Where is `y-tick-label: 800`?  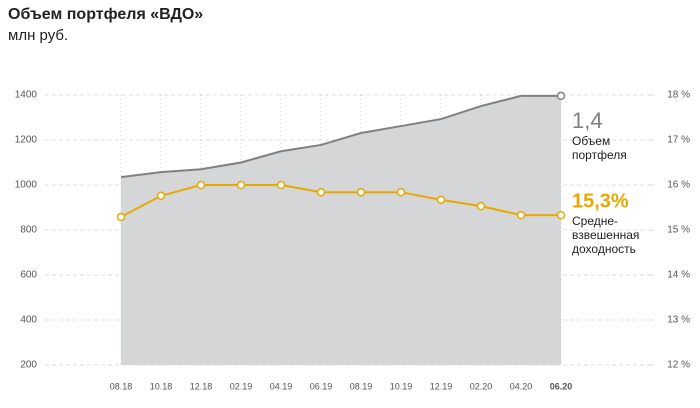
y-tick-label: 800 is located at coordinates (28, 230).